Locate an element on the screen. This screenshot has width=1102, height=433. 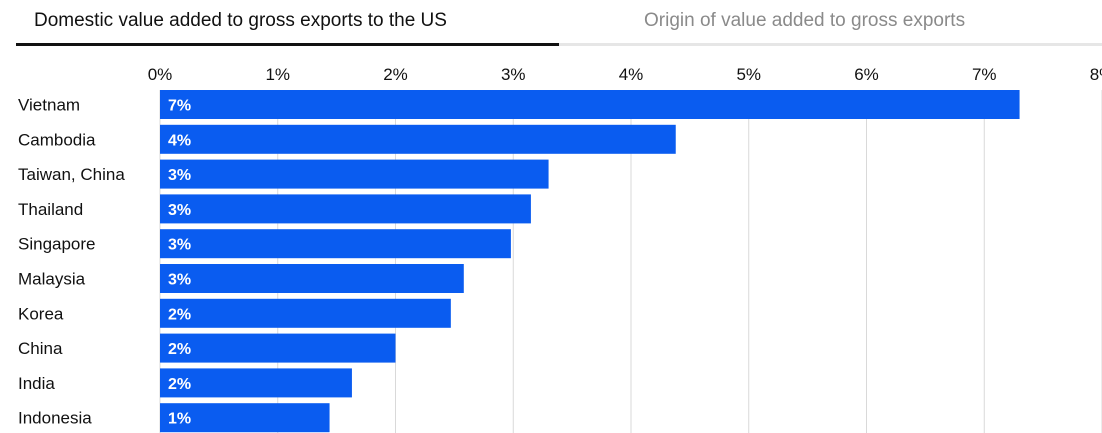
x-axis-tick-labels: 0% 1% 2% 3% 4% 5% 6% 7% 8% is located at coordinates (625, 74).